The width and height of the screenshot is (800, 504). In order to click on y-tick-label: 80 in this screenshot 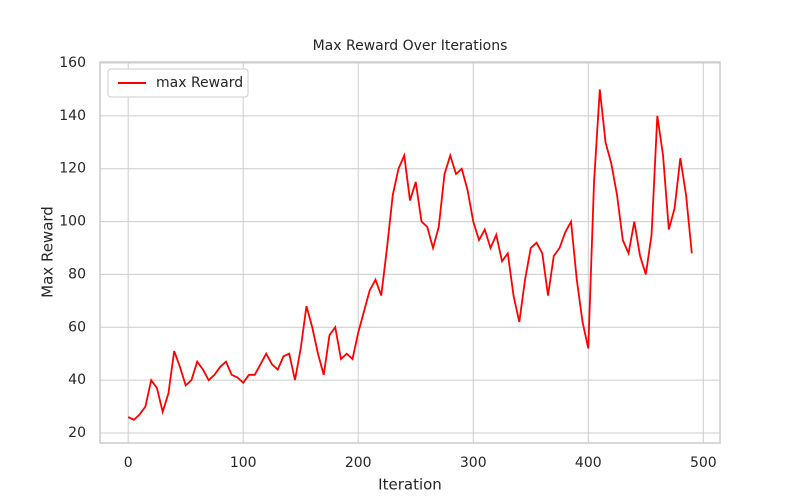, I will do `click(77, 274)`.